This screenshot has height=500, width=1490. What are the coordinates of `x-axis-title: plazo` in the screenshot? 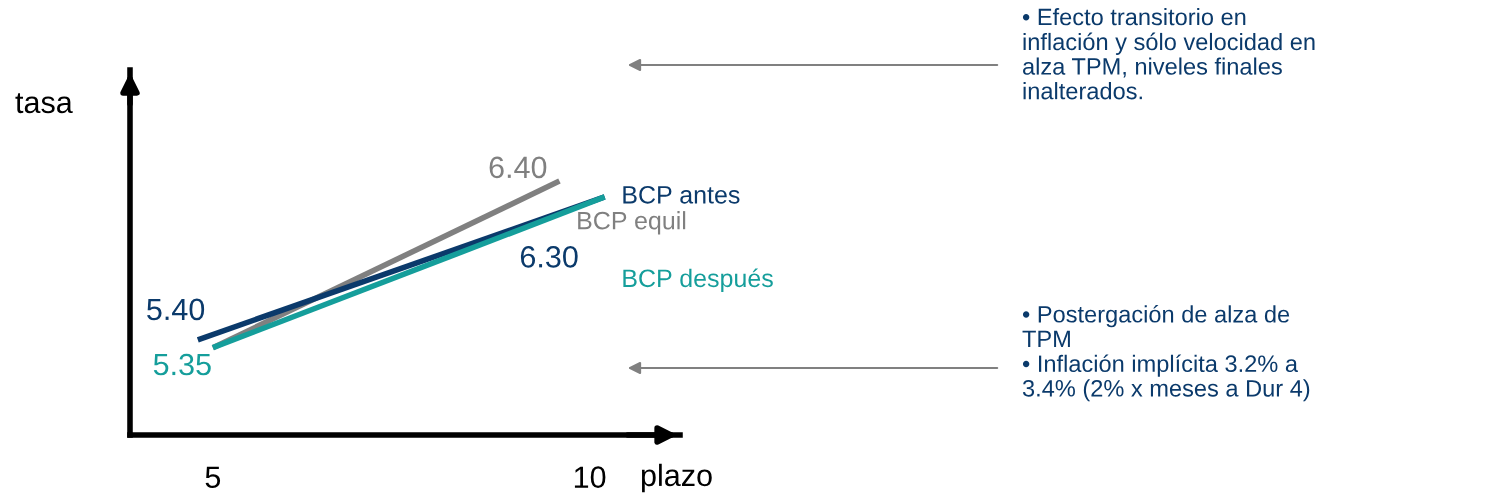 It's located at (676, 478).